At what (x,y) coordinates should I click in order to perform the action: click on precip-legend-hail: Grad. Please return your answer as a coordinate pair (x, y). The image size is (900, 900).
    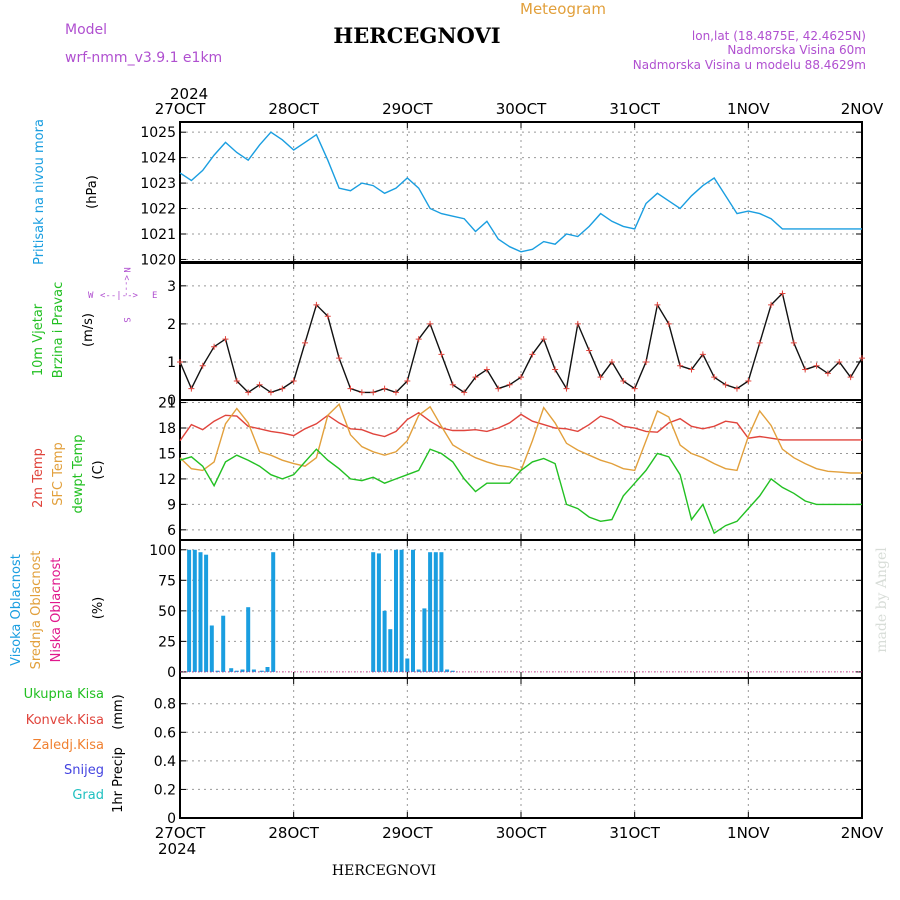
    Looking at the image, I should click on (88, 795).